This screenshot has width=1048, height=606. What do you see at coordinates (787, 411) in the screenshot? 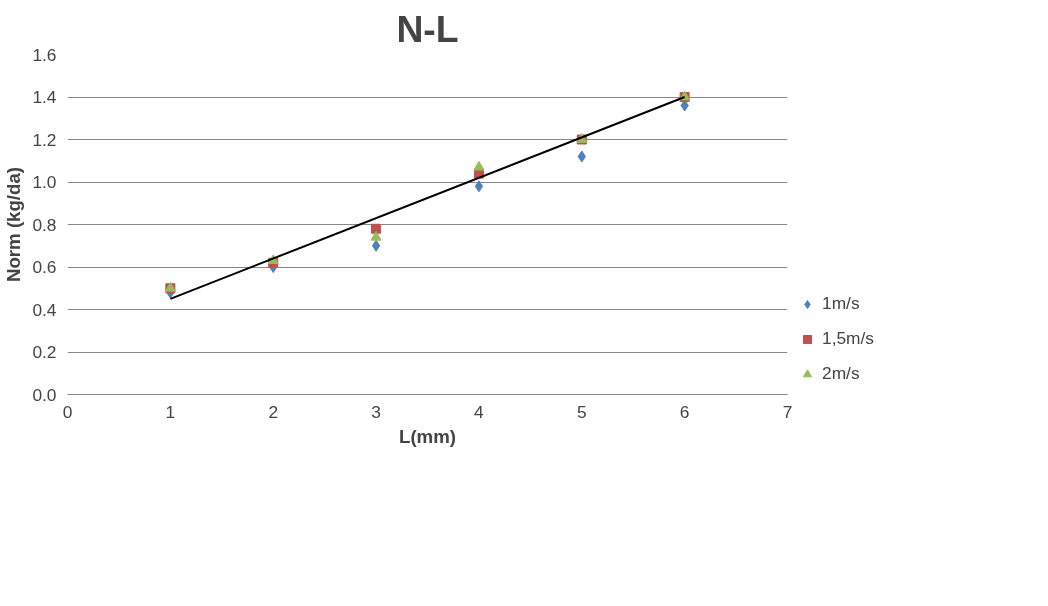
I see `x-tick-label: 7` at bounding box center [787, 411].